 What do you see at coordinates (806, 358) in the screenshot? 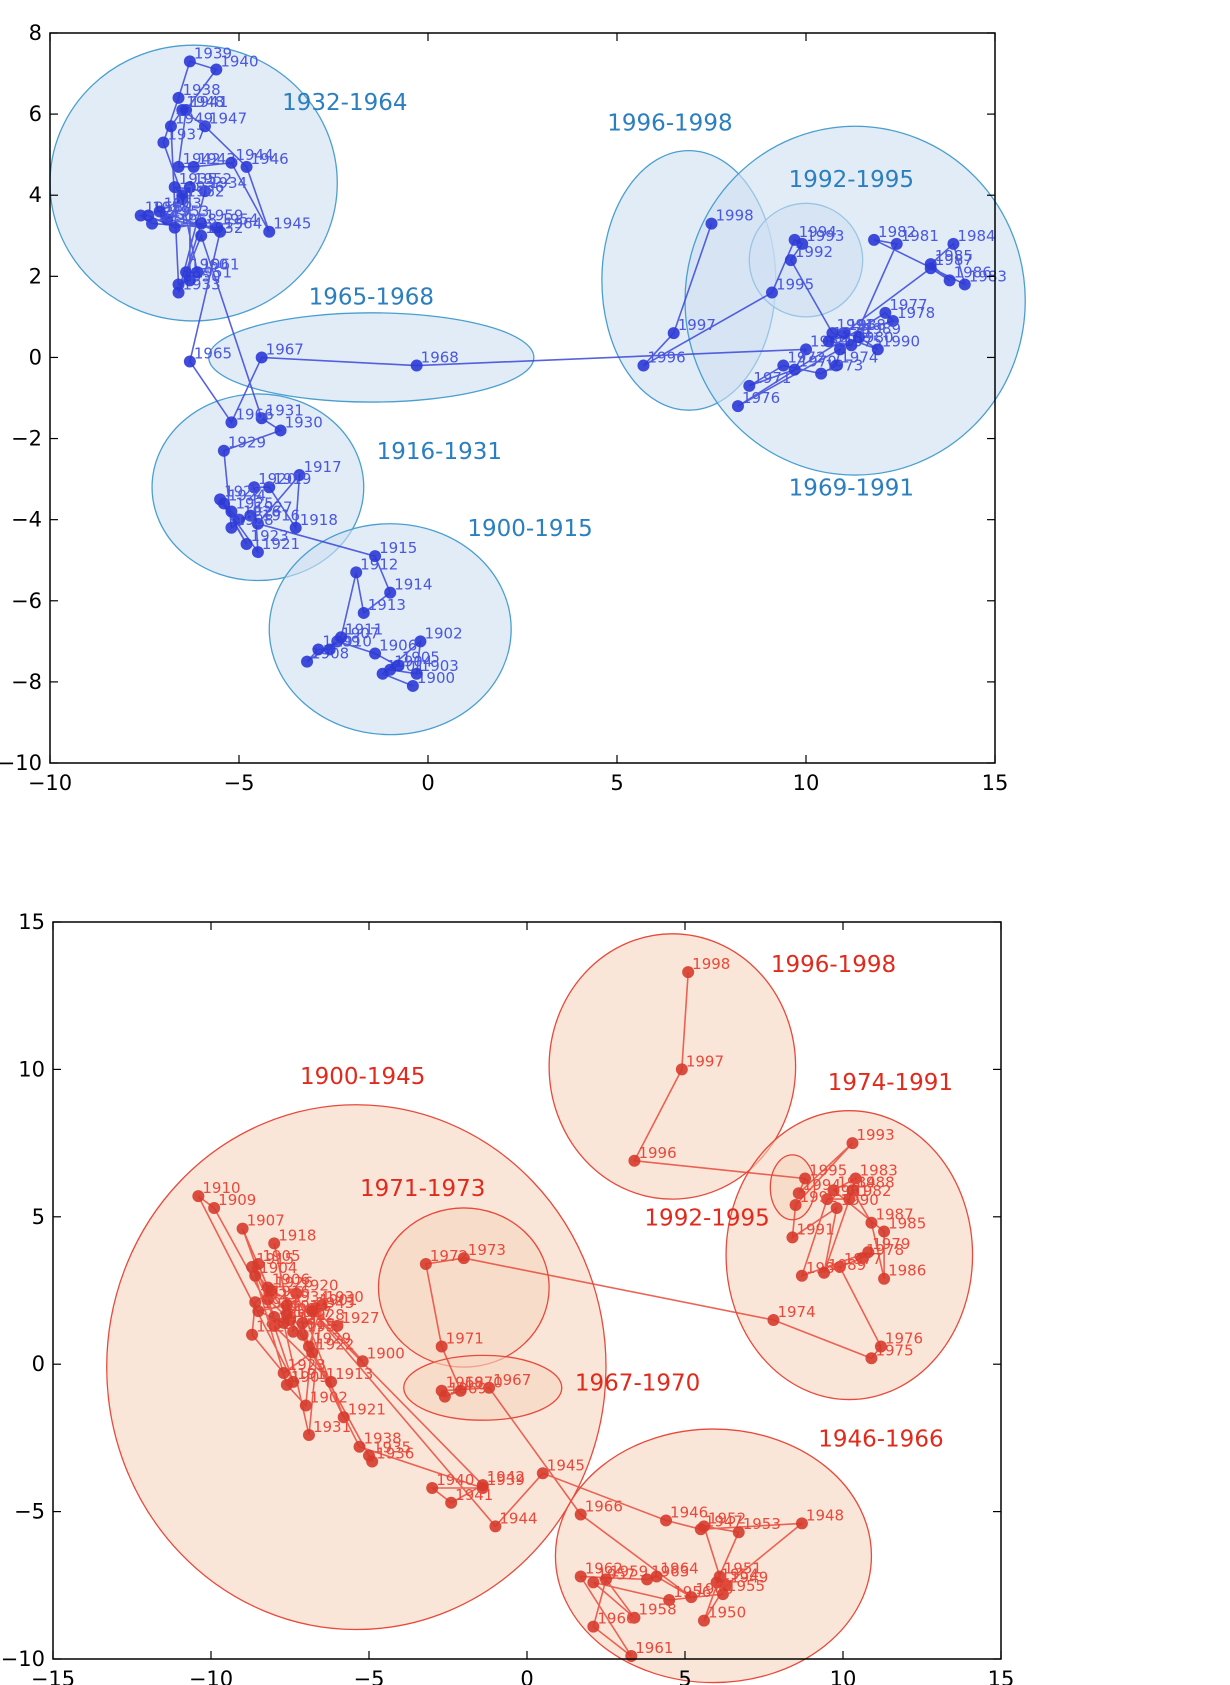
I see `point-year-label: 1972` at bounding box center [806, 358].